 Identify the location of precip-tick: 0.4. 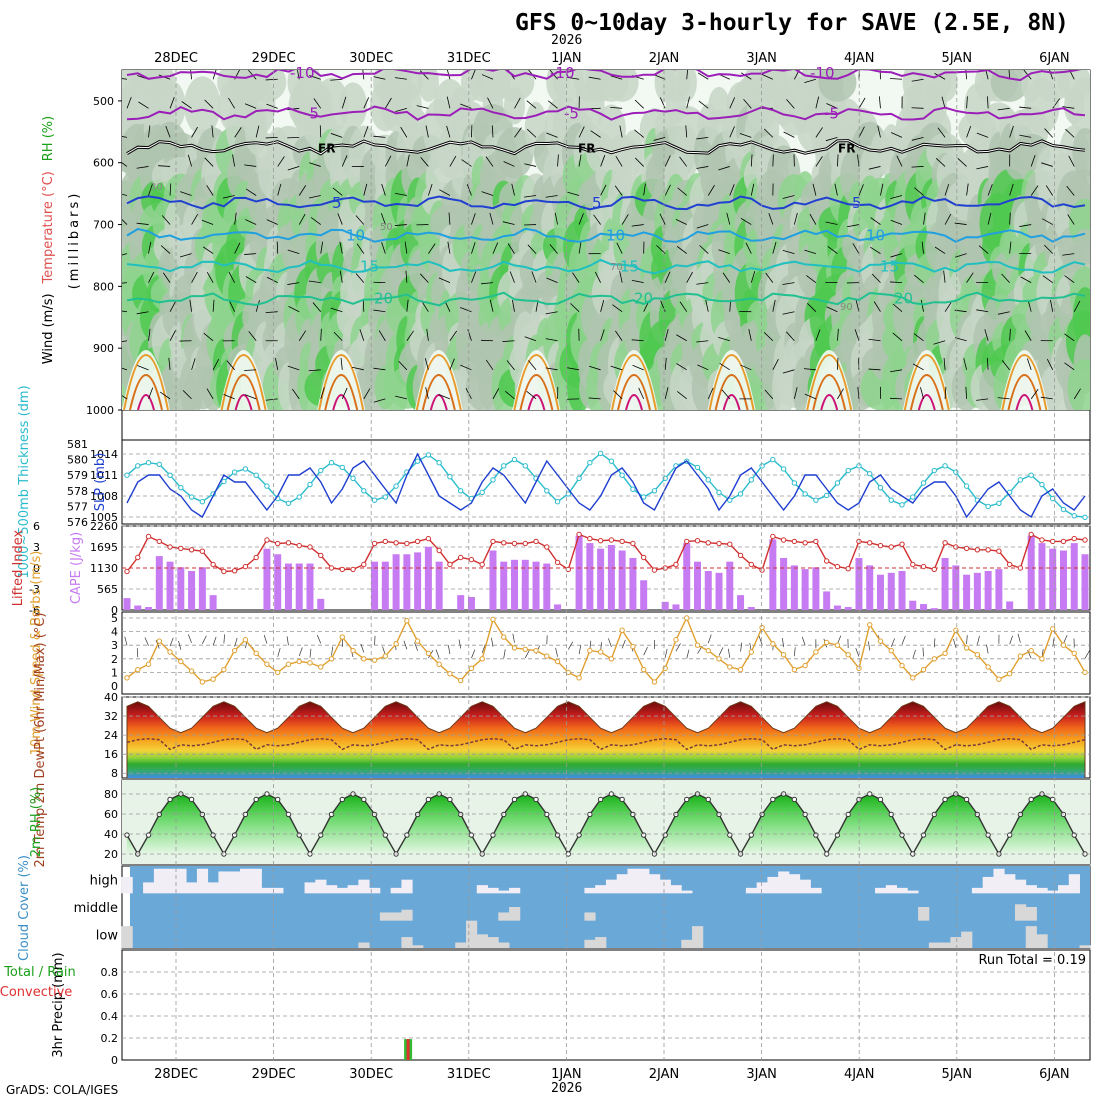
(110, 1016).